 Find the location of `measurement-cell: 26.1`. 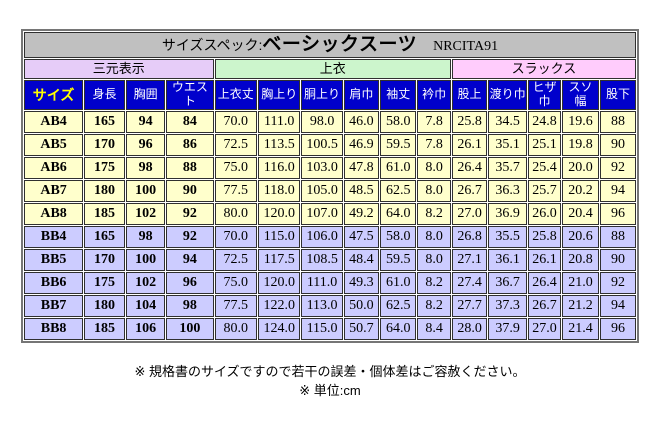

measurement-cell: 26.1 is located at coordinates (469, 145).